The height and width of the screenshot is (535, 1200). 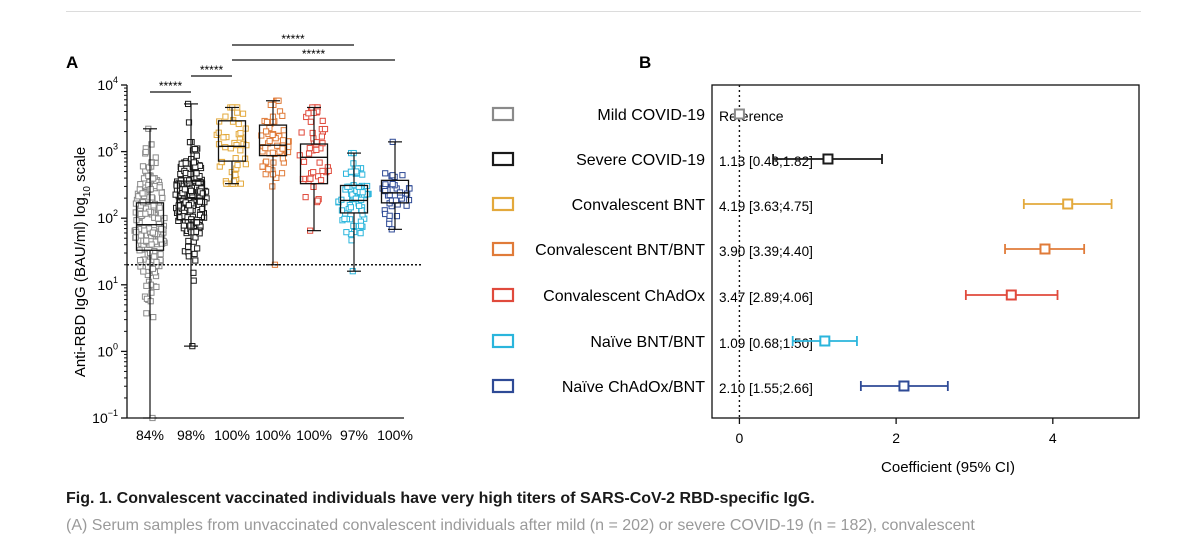 I want to click on significance-bars: ********************, so click(x=272, y=62).